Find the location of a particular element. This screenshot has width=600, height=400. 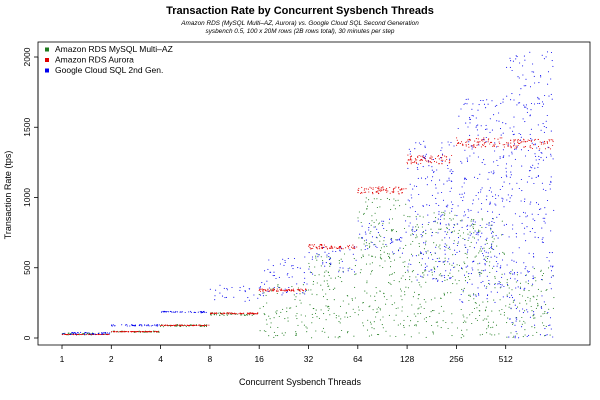

x-tick-label: 32 is located at coordinates (309, 359).